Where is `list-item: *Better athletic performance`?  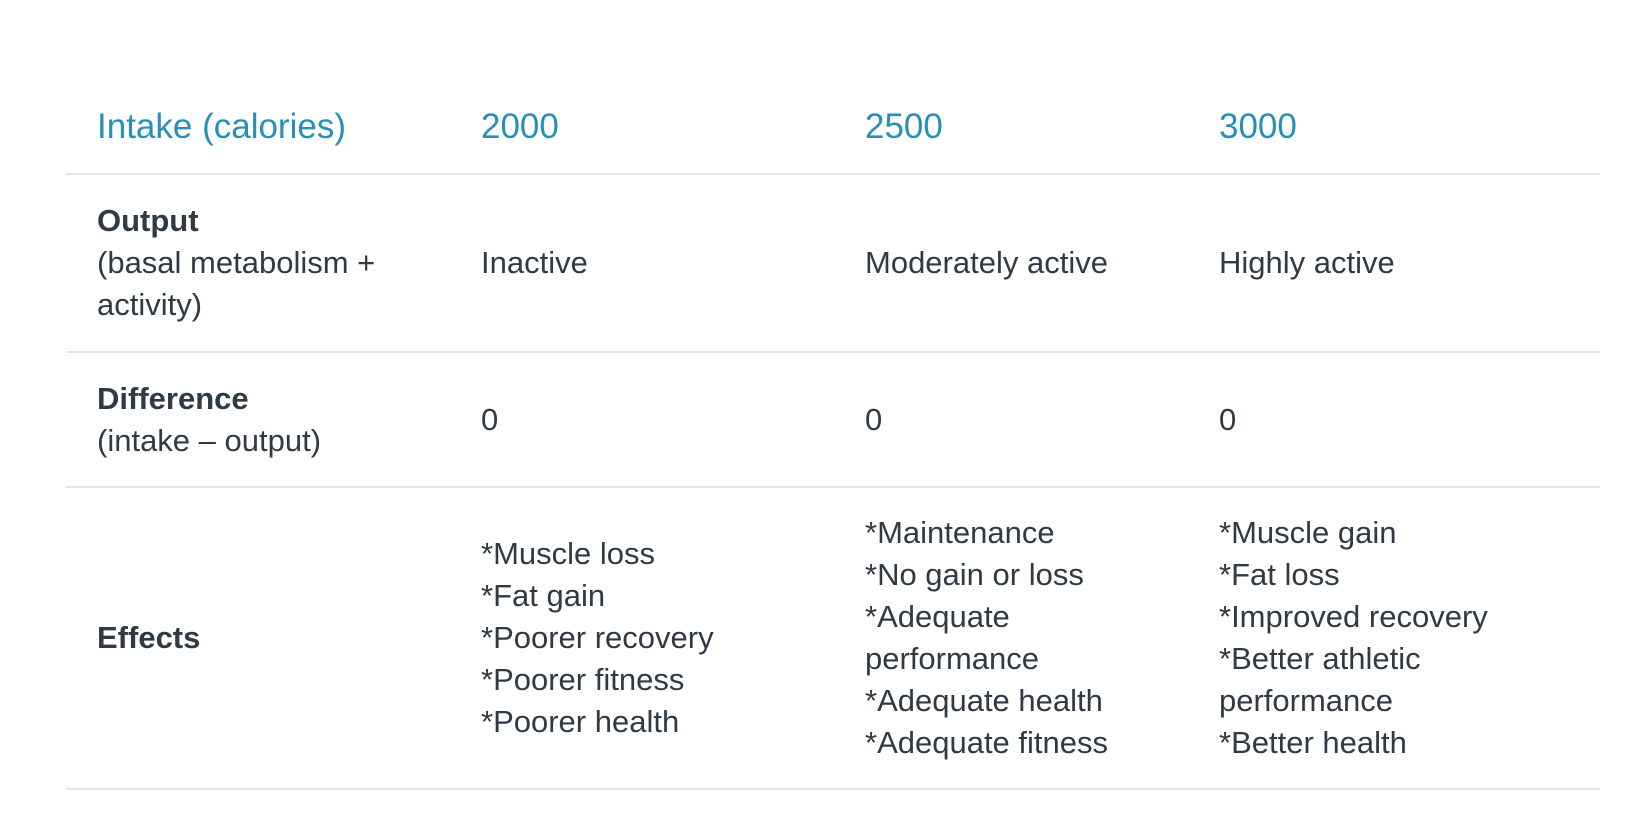 list-item: *Better athletic performance is located at coordinates (1320, 679).